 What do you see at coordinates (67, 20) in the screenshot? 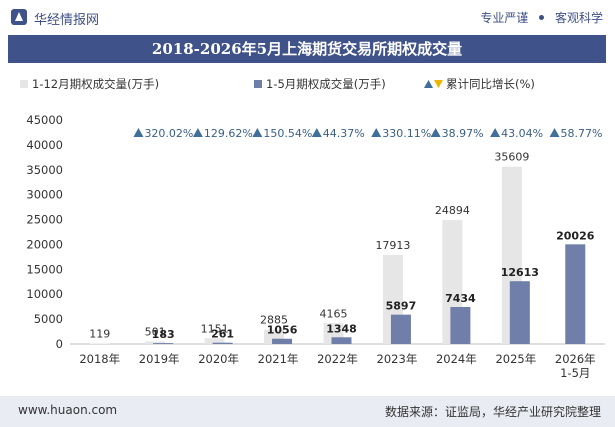
I see `brand-name: 华经情报网` at bounding box center [67, 20].